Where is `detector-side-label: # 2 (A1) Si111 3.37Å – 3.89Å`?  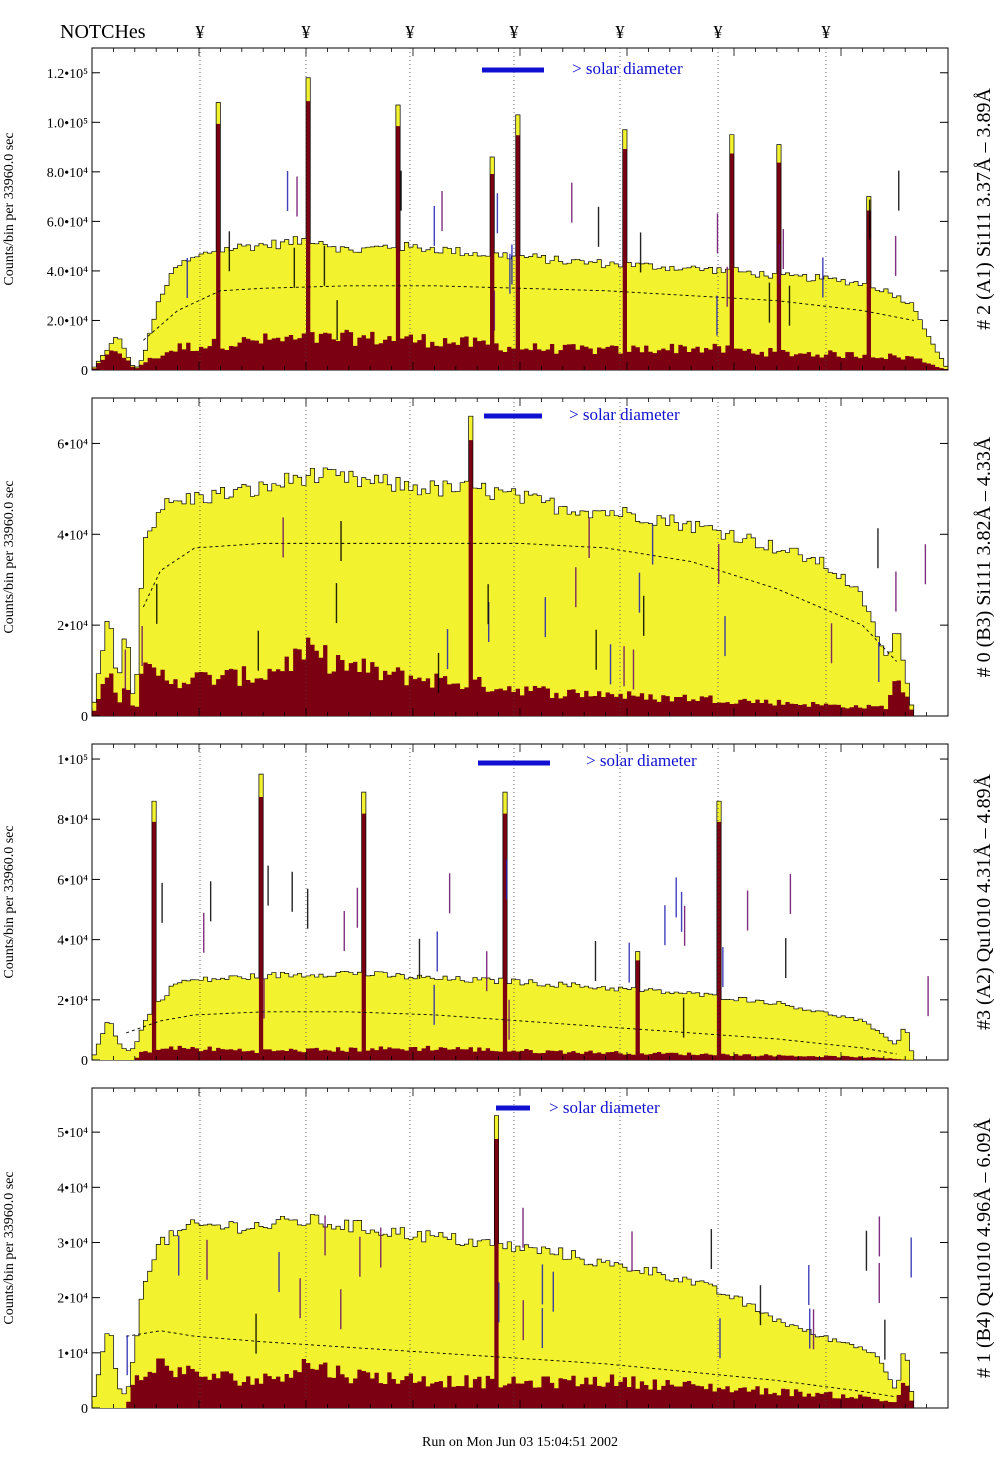 detector-side-label: # 2 (A1) Si111 3.37Å – 3.89Å is located at coordinates (984, 209).